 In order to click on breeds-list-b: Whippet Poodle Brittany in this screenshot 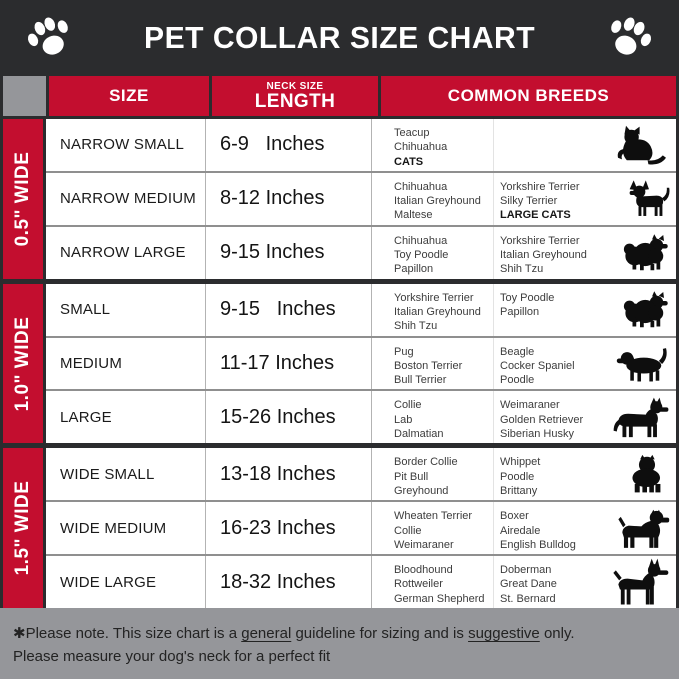, I will do `click(520, 476)`.